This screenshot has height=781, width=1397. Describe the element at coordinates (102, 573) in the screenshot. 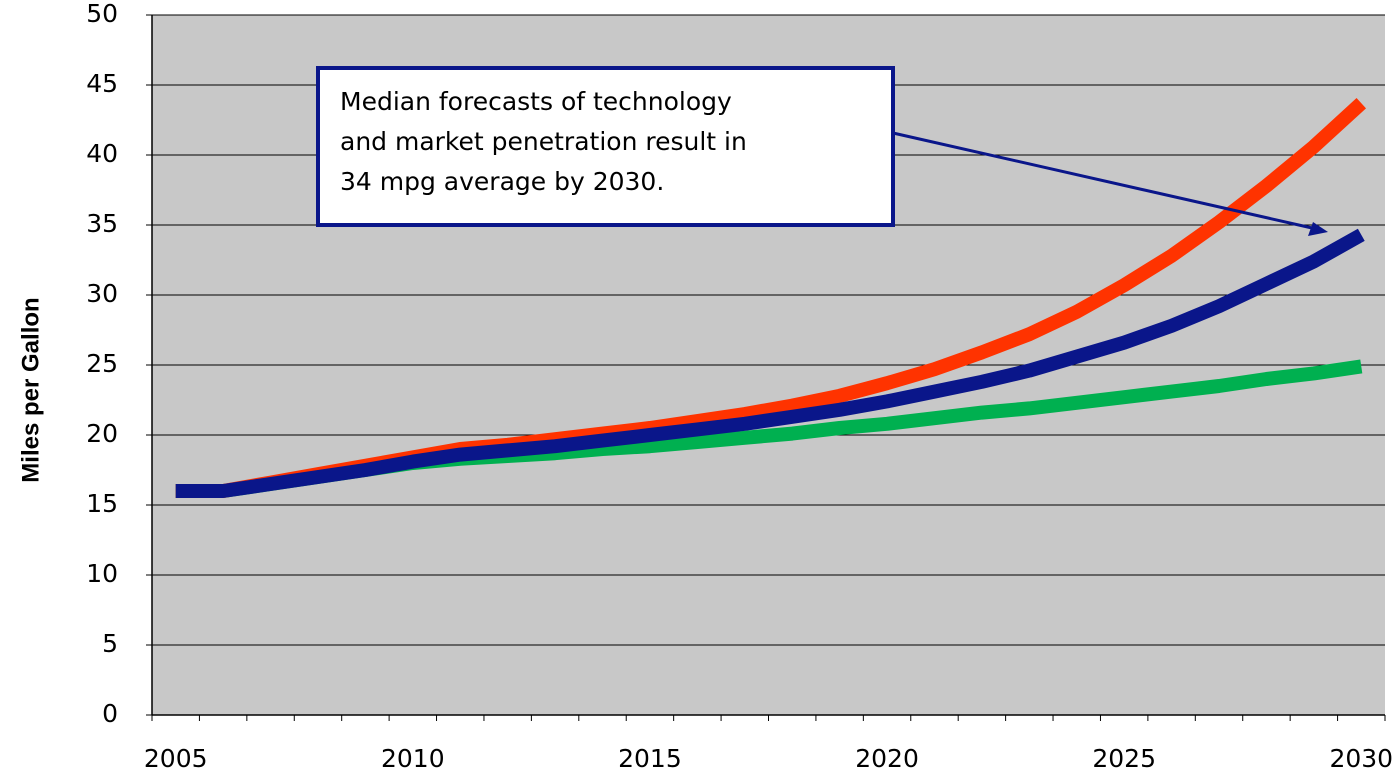

I see `y-tick-label: 10` at that location.